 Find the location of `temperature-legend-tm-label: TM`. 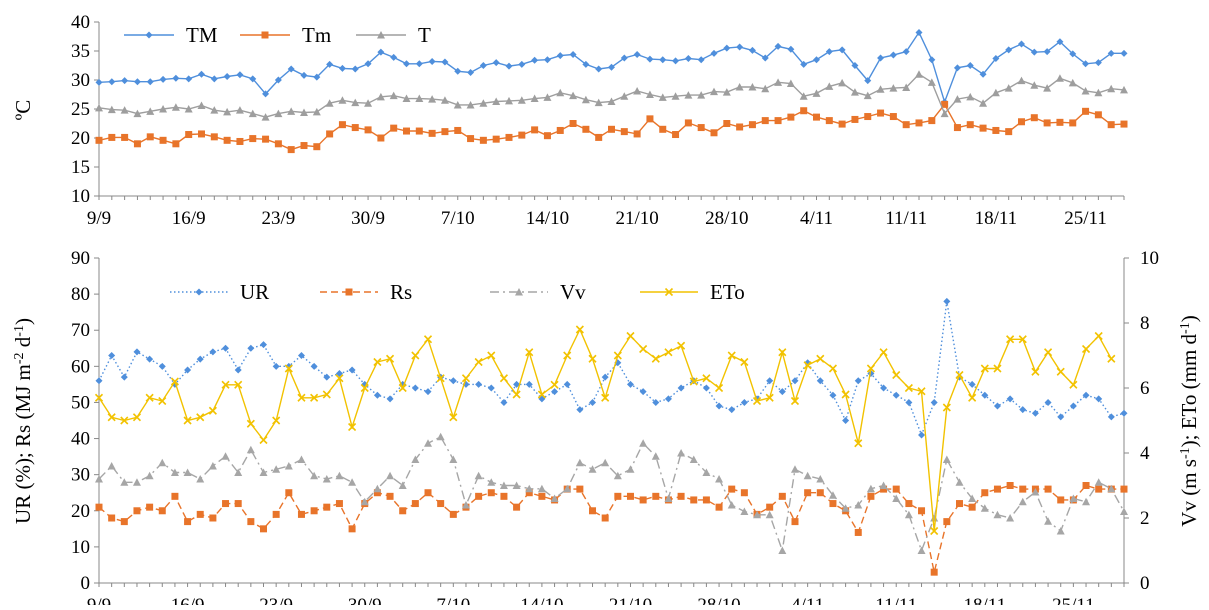

temperature-legend-tm-label: TM is located at coordinates (202, 35).